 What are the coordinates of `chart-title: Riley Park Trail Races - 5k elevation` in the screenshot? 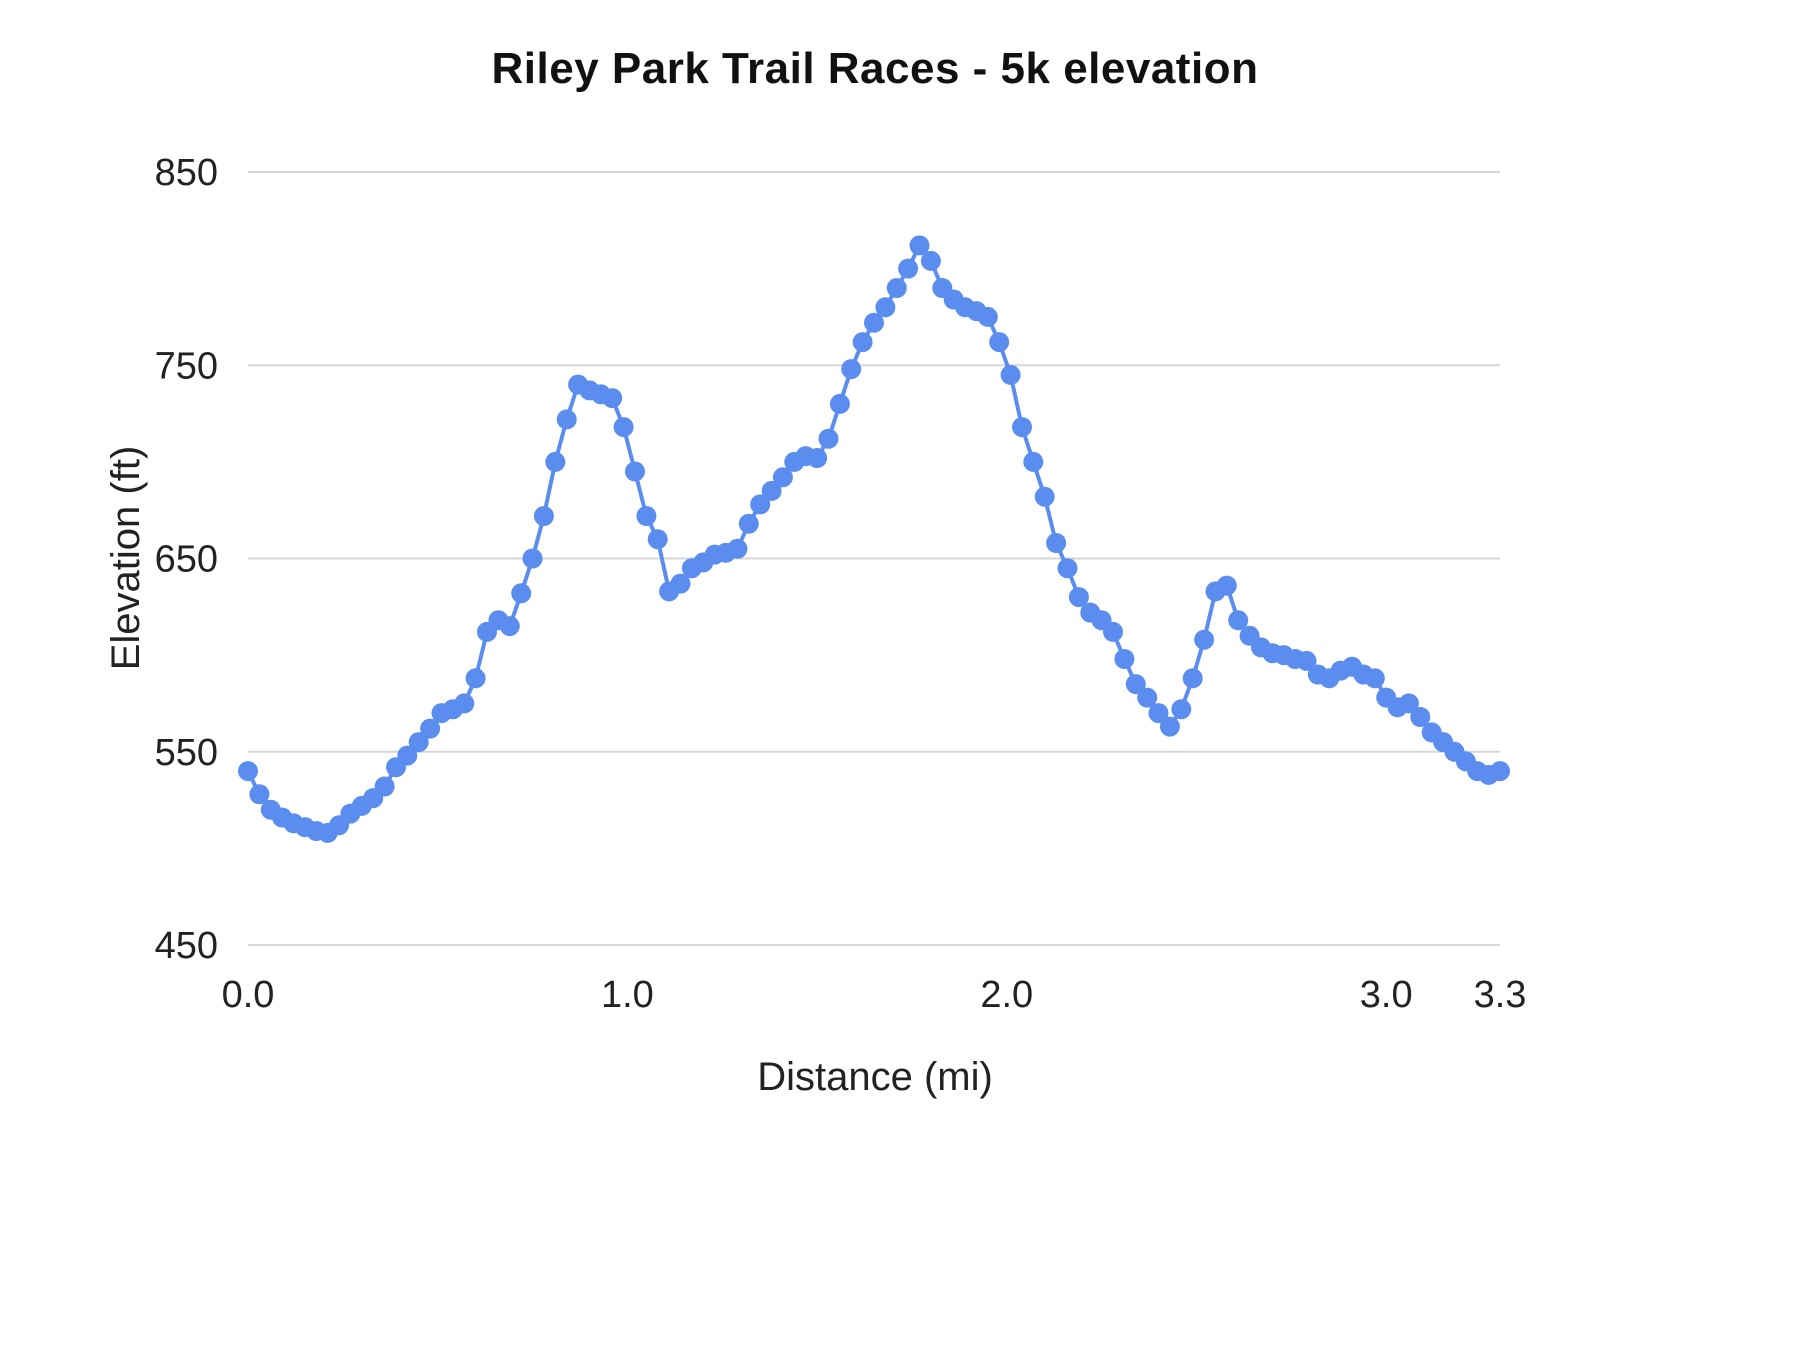 It's located at (875, 68).